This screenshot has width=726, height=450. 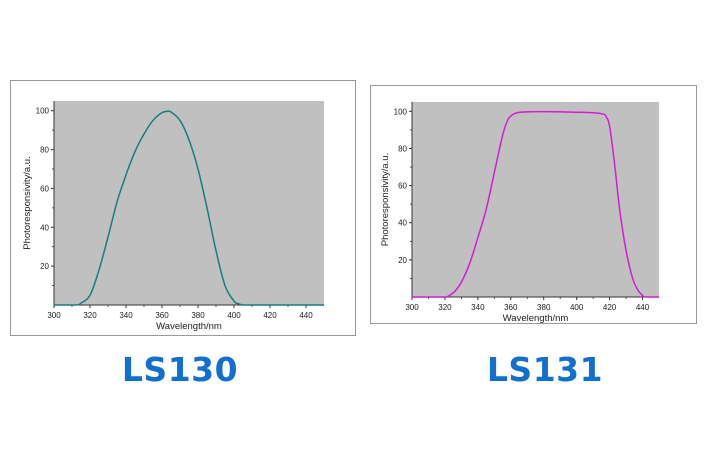 I want to click on model-label-ls130: LS130, so click(x=180, y=369).